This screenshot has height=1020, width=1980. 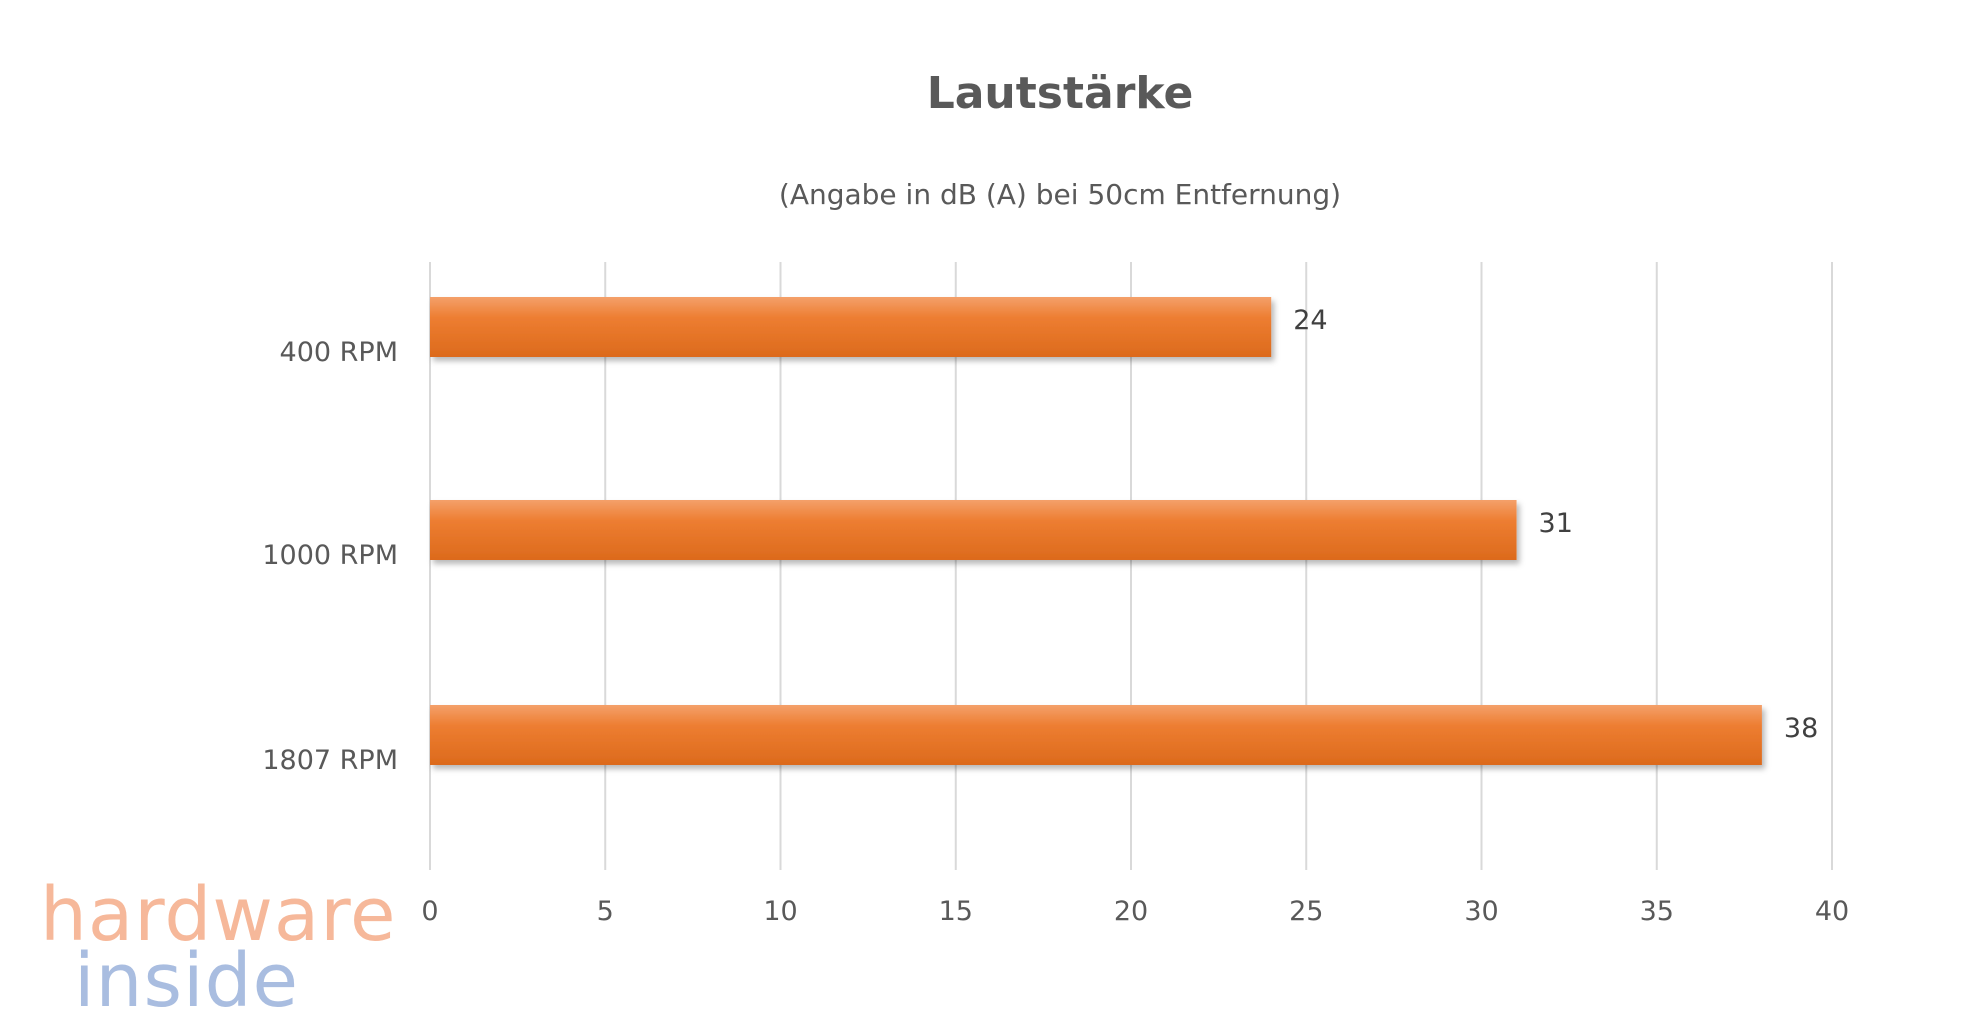 I want to click on data-label-1807-rpm: 38, so click(x=1801, y=728).